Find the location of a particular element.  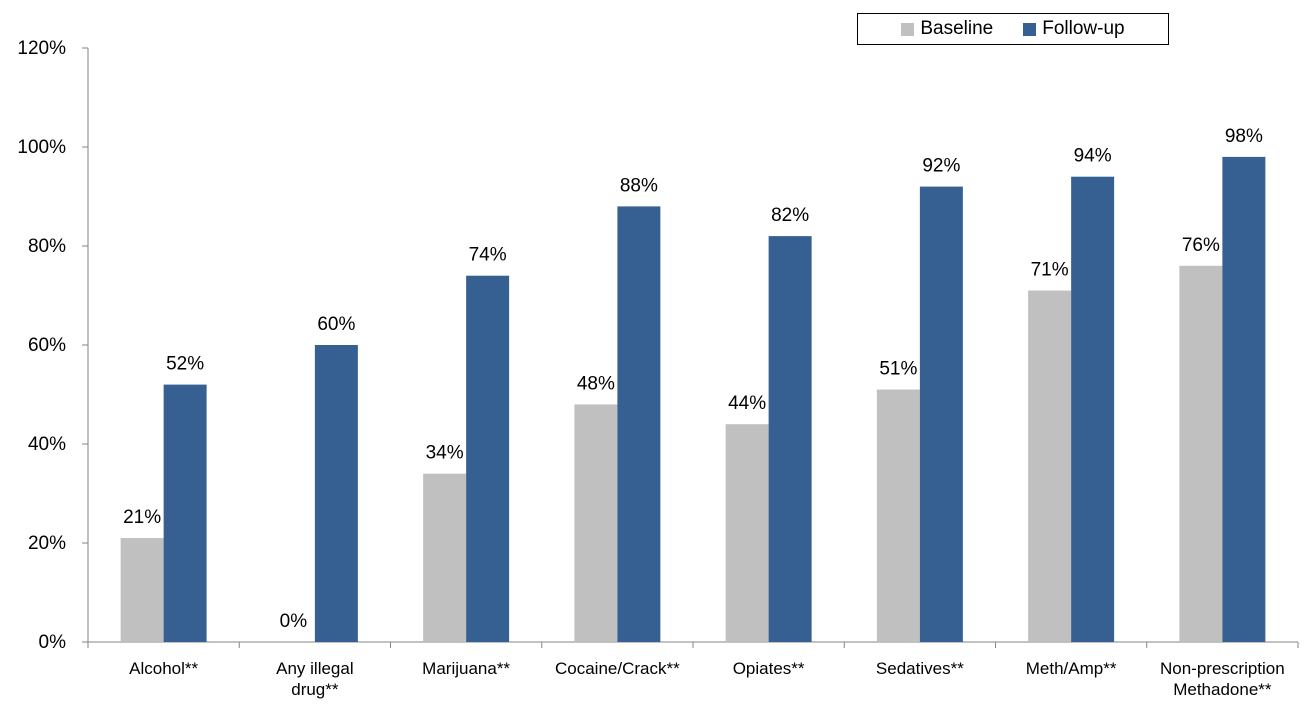

data-label: 52% is located at coordinates (185, 364).